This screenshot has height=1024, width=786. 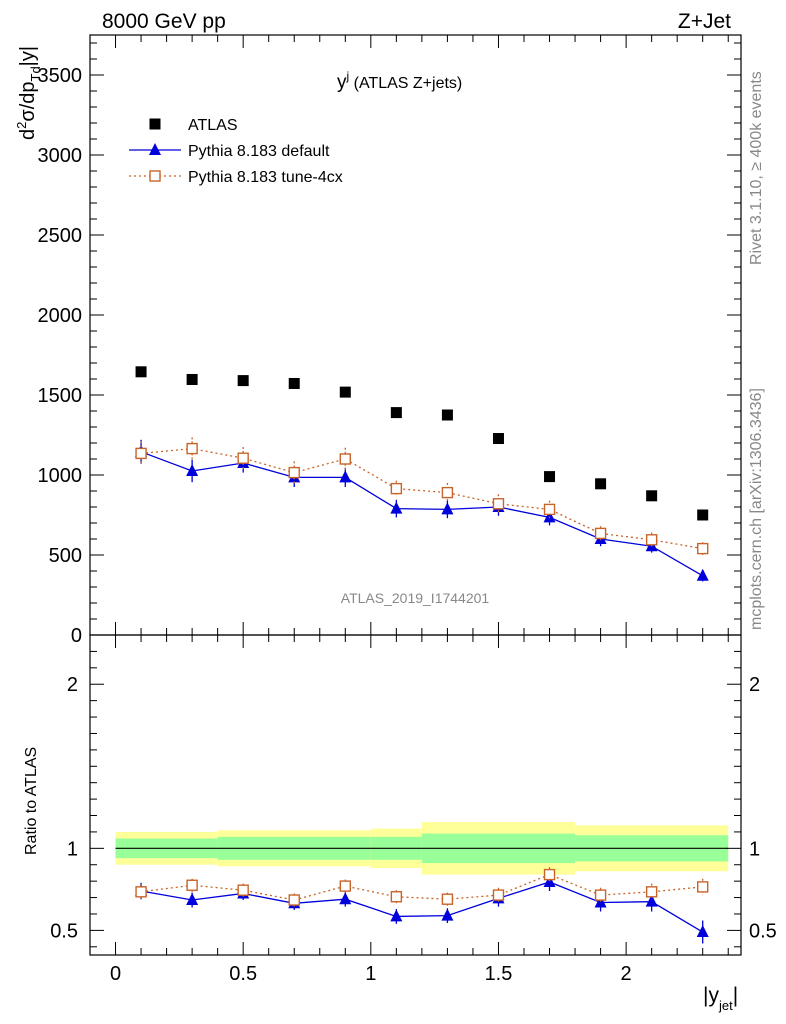 What do you see at coordinates (65, 556) in the screenshot?
I see `y-tick-label: 500` at bounding box center [65, 556].